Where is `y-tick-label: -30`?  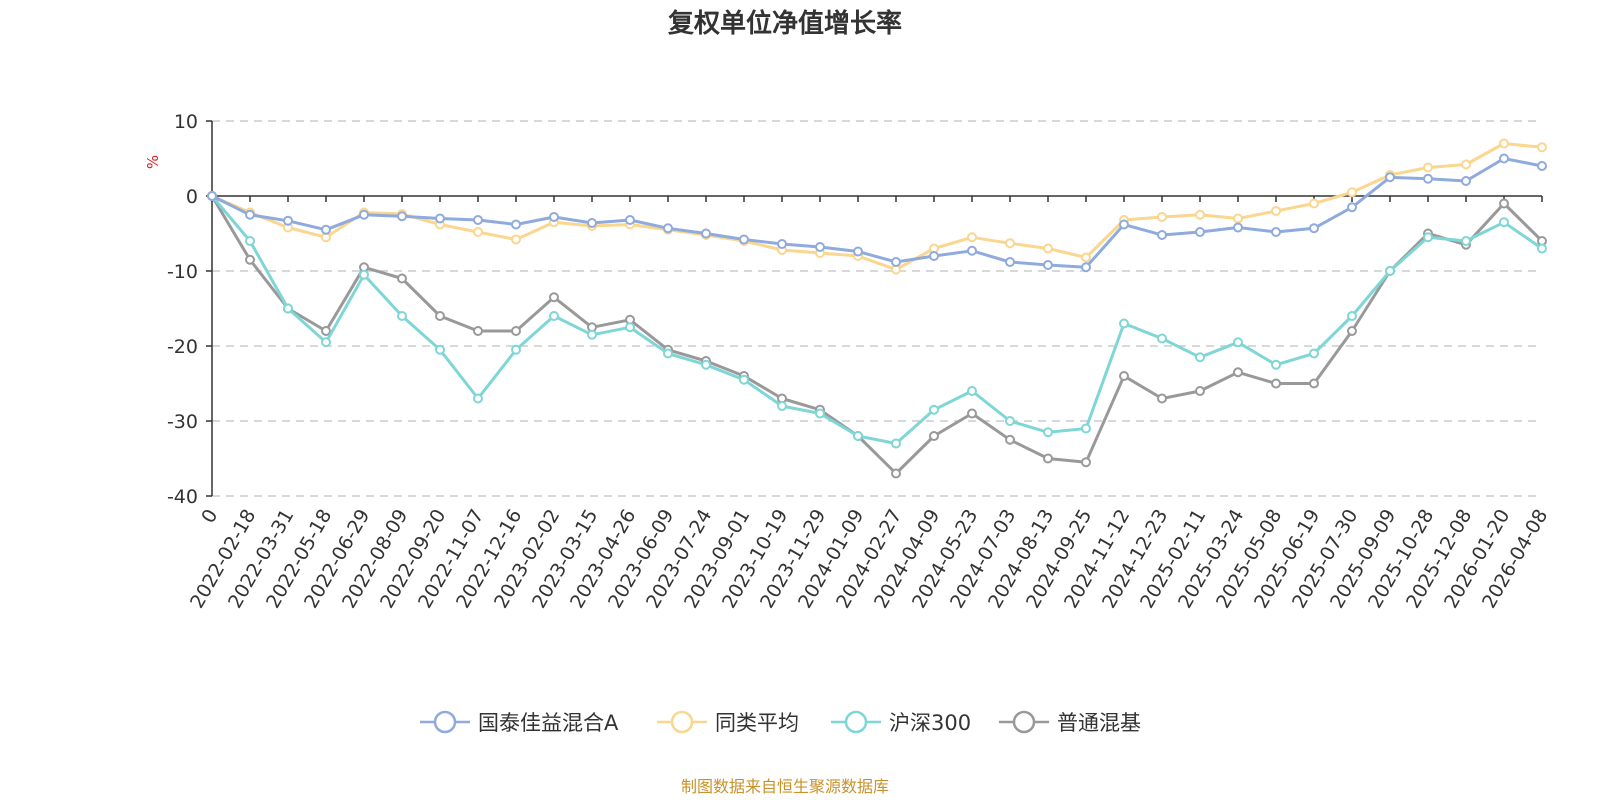
y-tick-label: -30 is located at coordinates (182, 422).